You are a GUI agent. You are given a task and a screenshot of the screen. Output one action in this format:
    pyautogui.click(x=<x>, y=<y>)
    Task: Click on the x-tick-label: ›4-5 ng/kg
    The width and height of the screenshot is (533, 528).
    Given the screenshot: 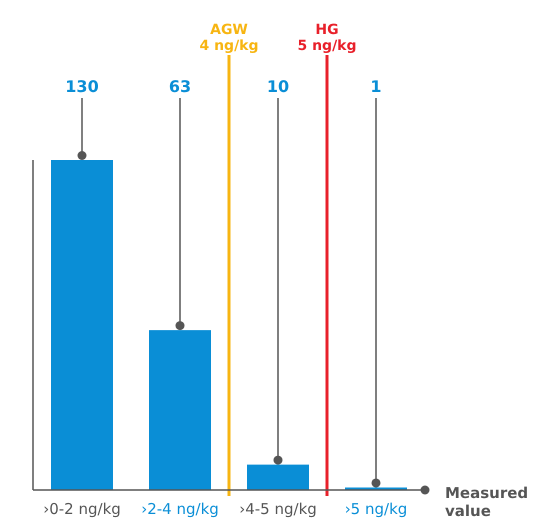 What is the action you would take?
    pyautogui.click(x=278, y=509)
    